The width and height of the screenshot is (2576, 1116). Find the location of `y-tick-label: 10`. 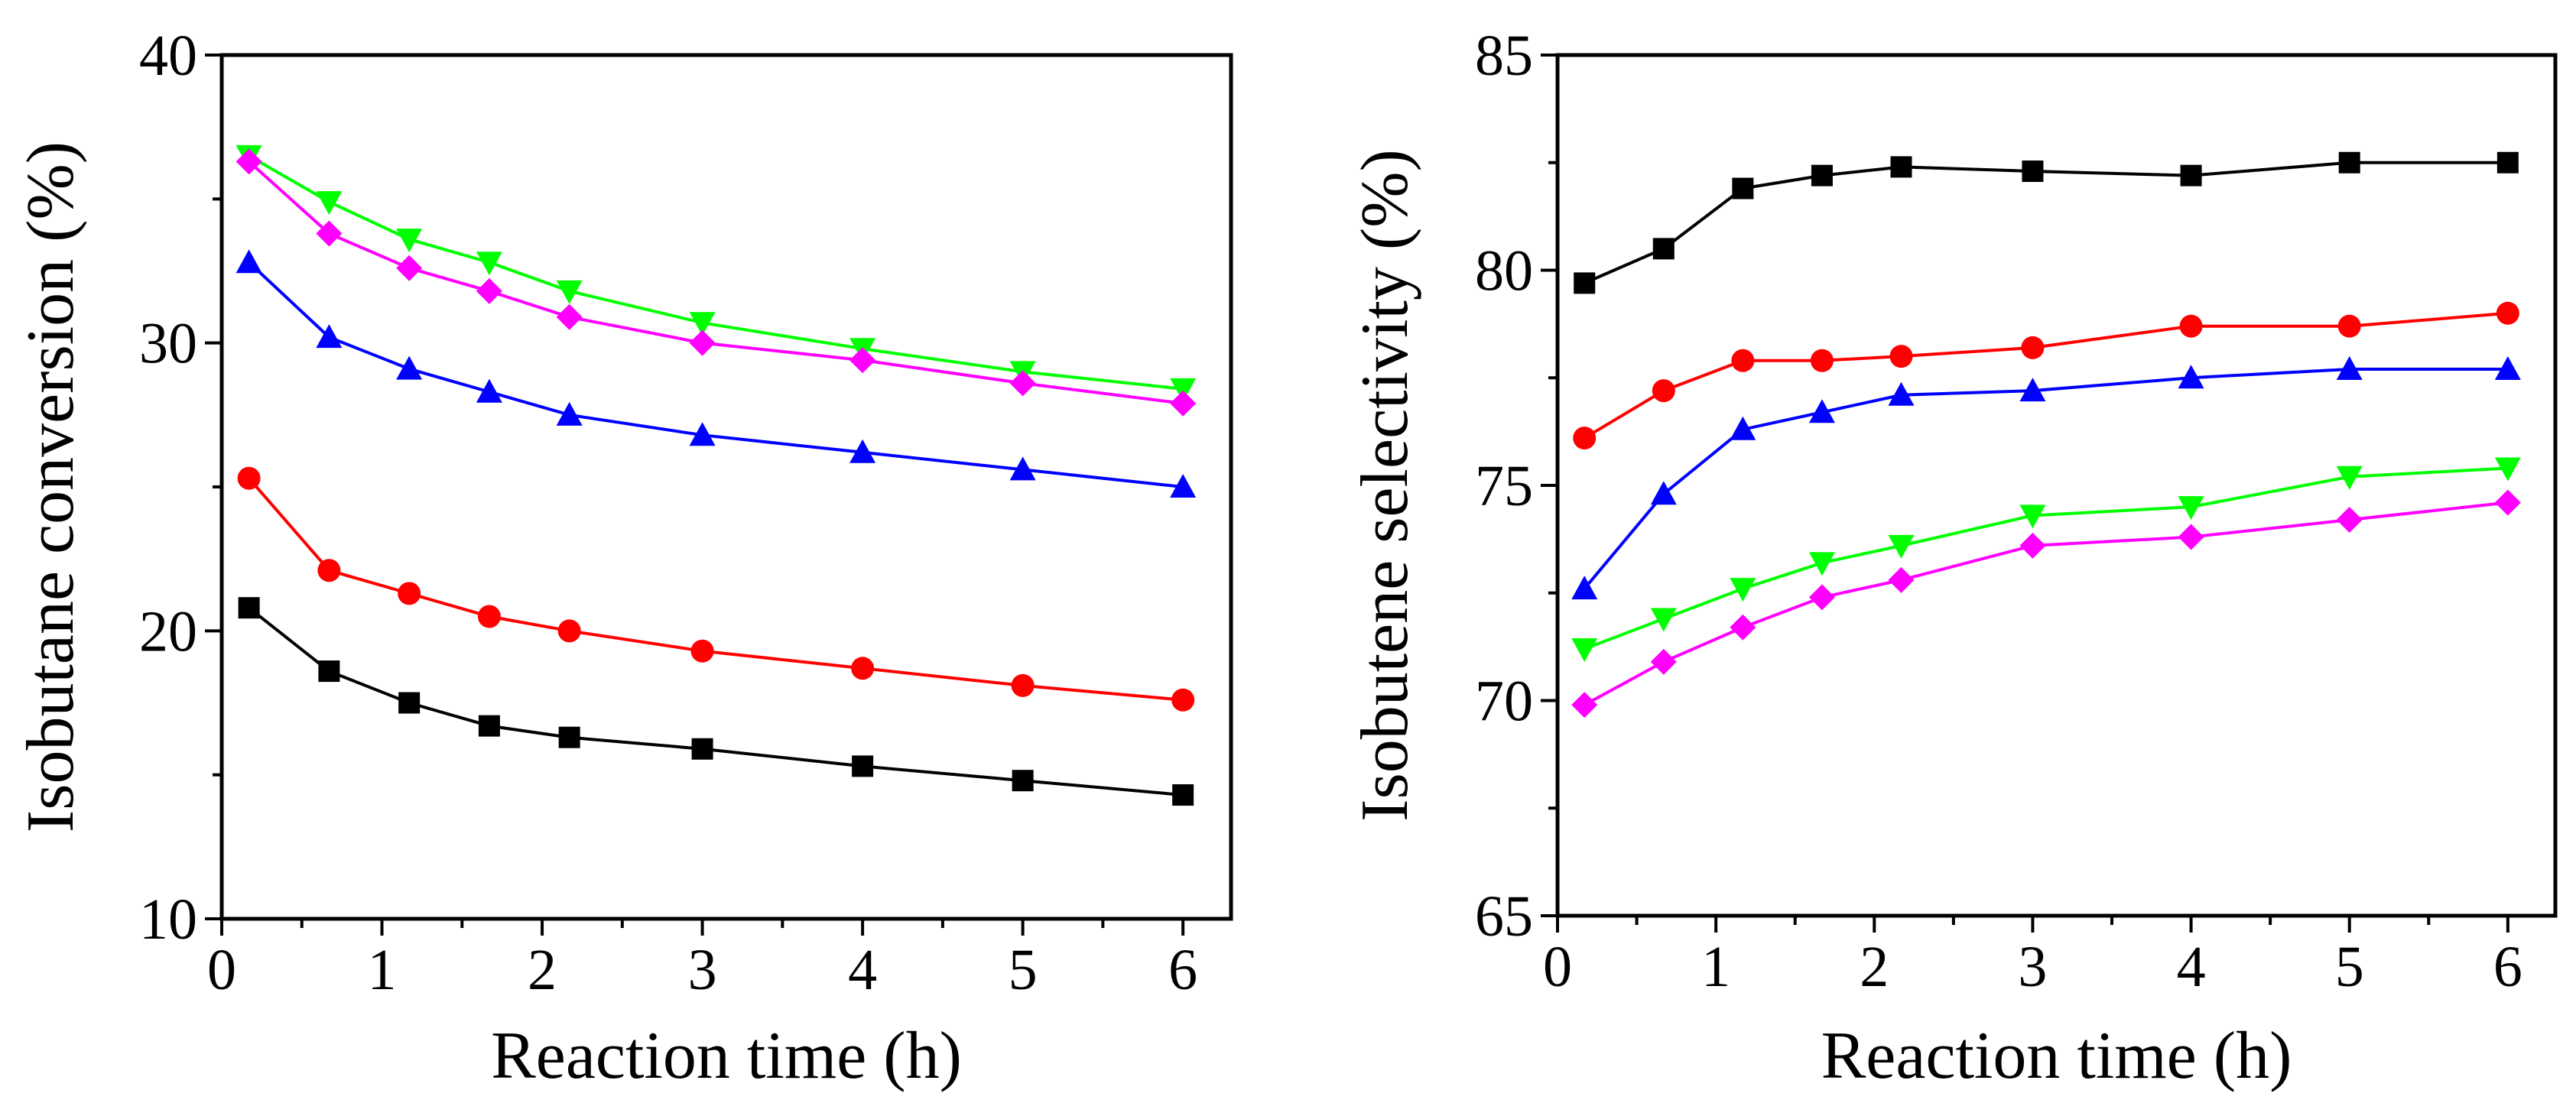

y-tick-label: 10 is located at coordinates (168, 919).